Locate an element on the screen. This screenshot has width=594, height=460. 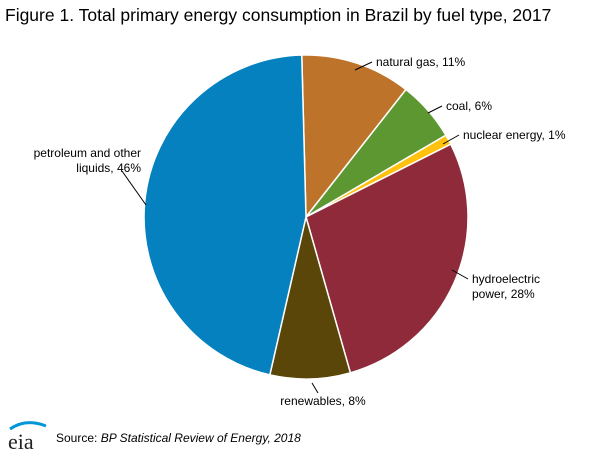
eia-logo: eia is located at coordinates (27, 436).